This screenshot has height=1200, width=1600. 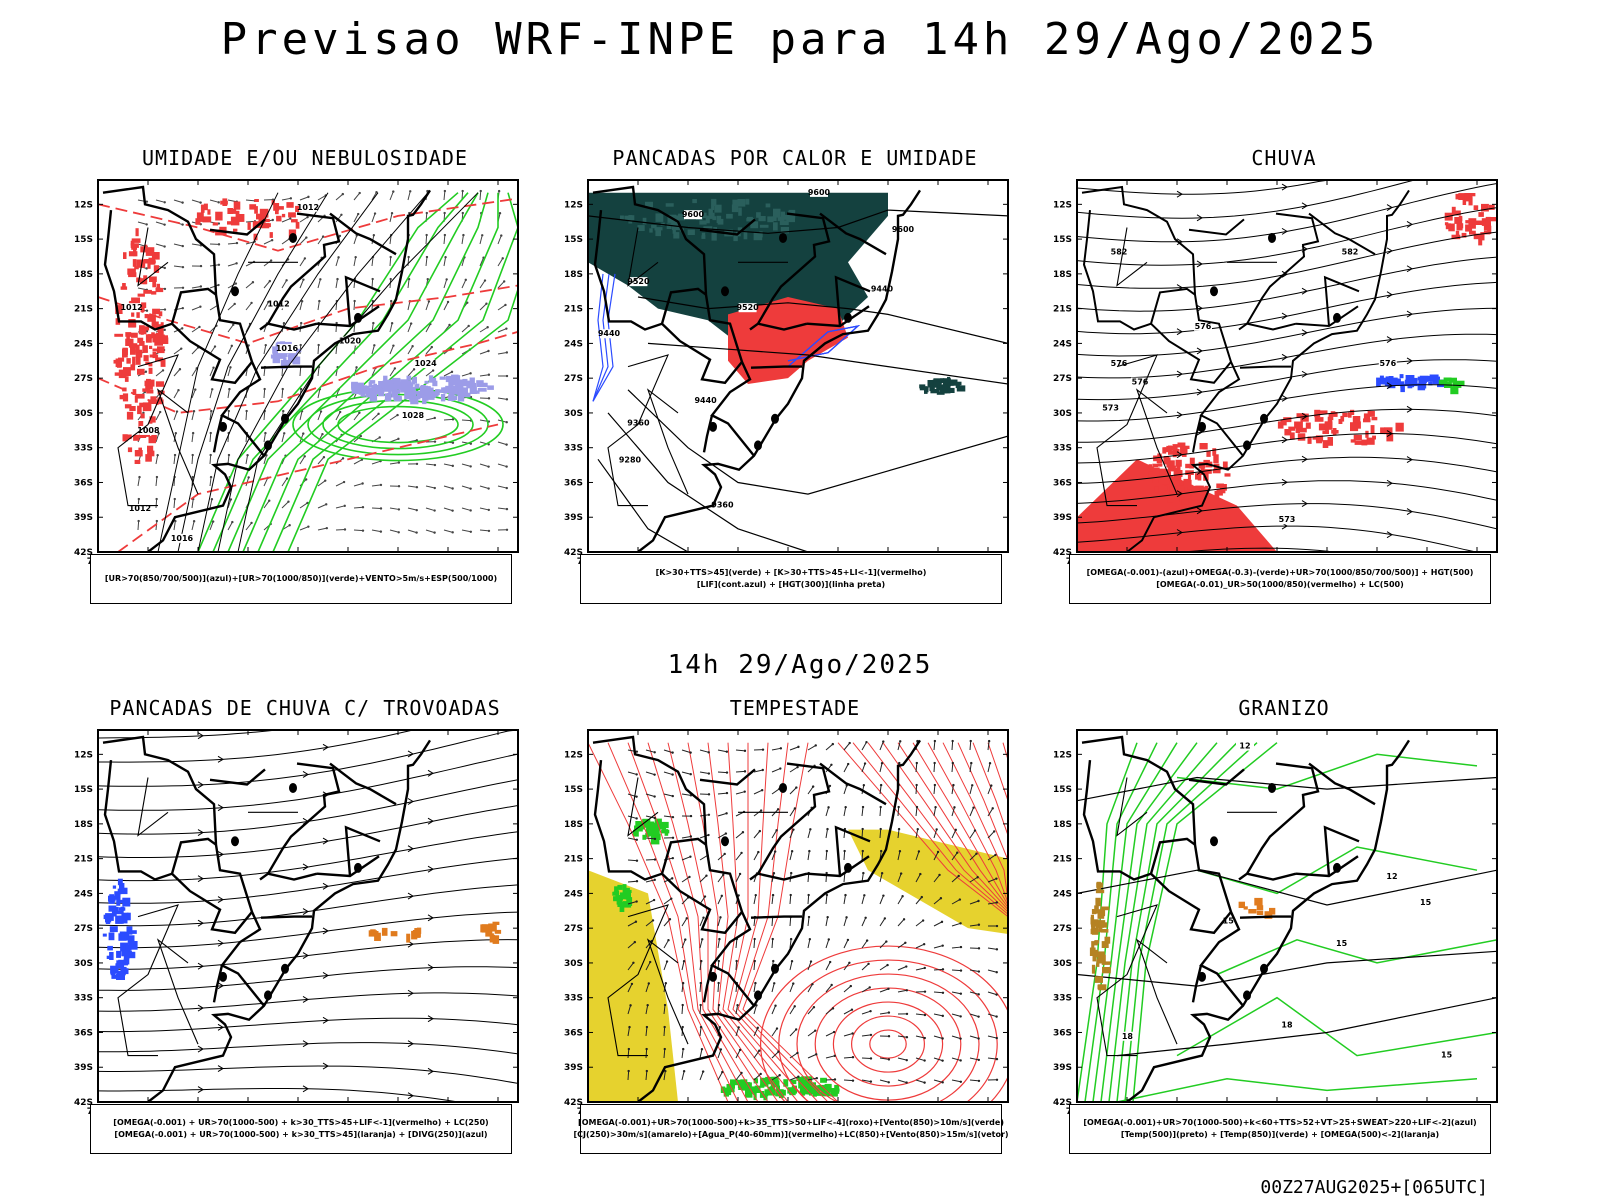 What do you see at coordinates (795, 708) in the screenshot?
I see `panel-title: TEMPESTADE` at bounding box center [795, 708].